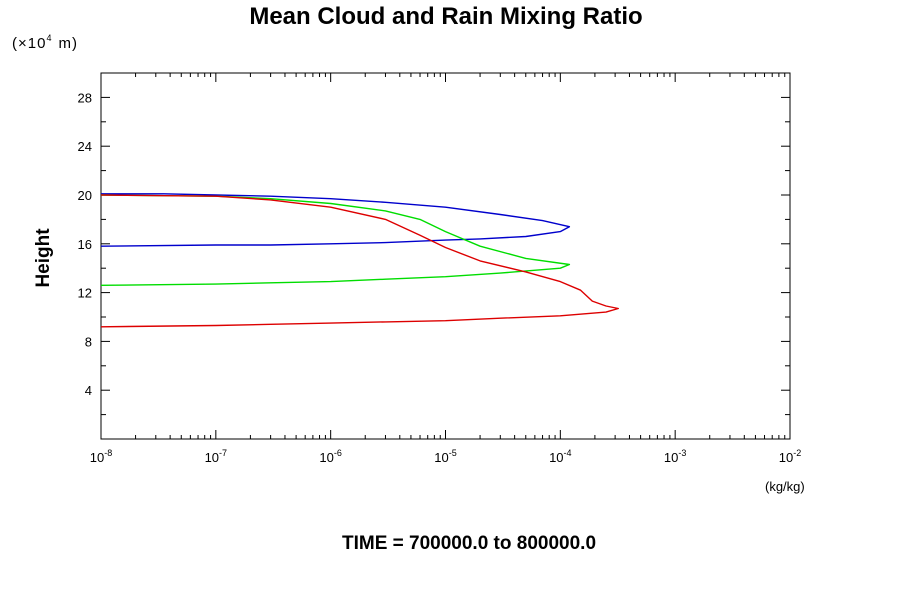  Describe the element at coordinates (469, 543) in the screenshot. I see `time-range-label: TIME = 700000.0 to 800000.0` at that location.